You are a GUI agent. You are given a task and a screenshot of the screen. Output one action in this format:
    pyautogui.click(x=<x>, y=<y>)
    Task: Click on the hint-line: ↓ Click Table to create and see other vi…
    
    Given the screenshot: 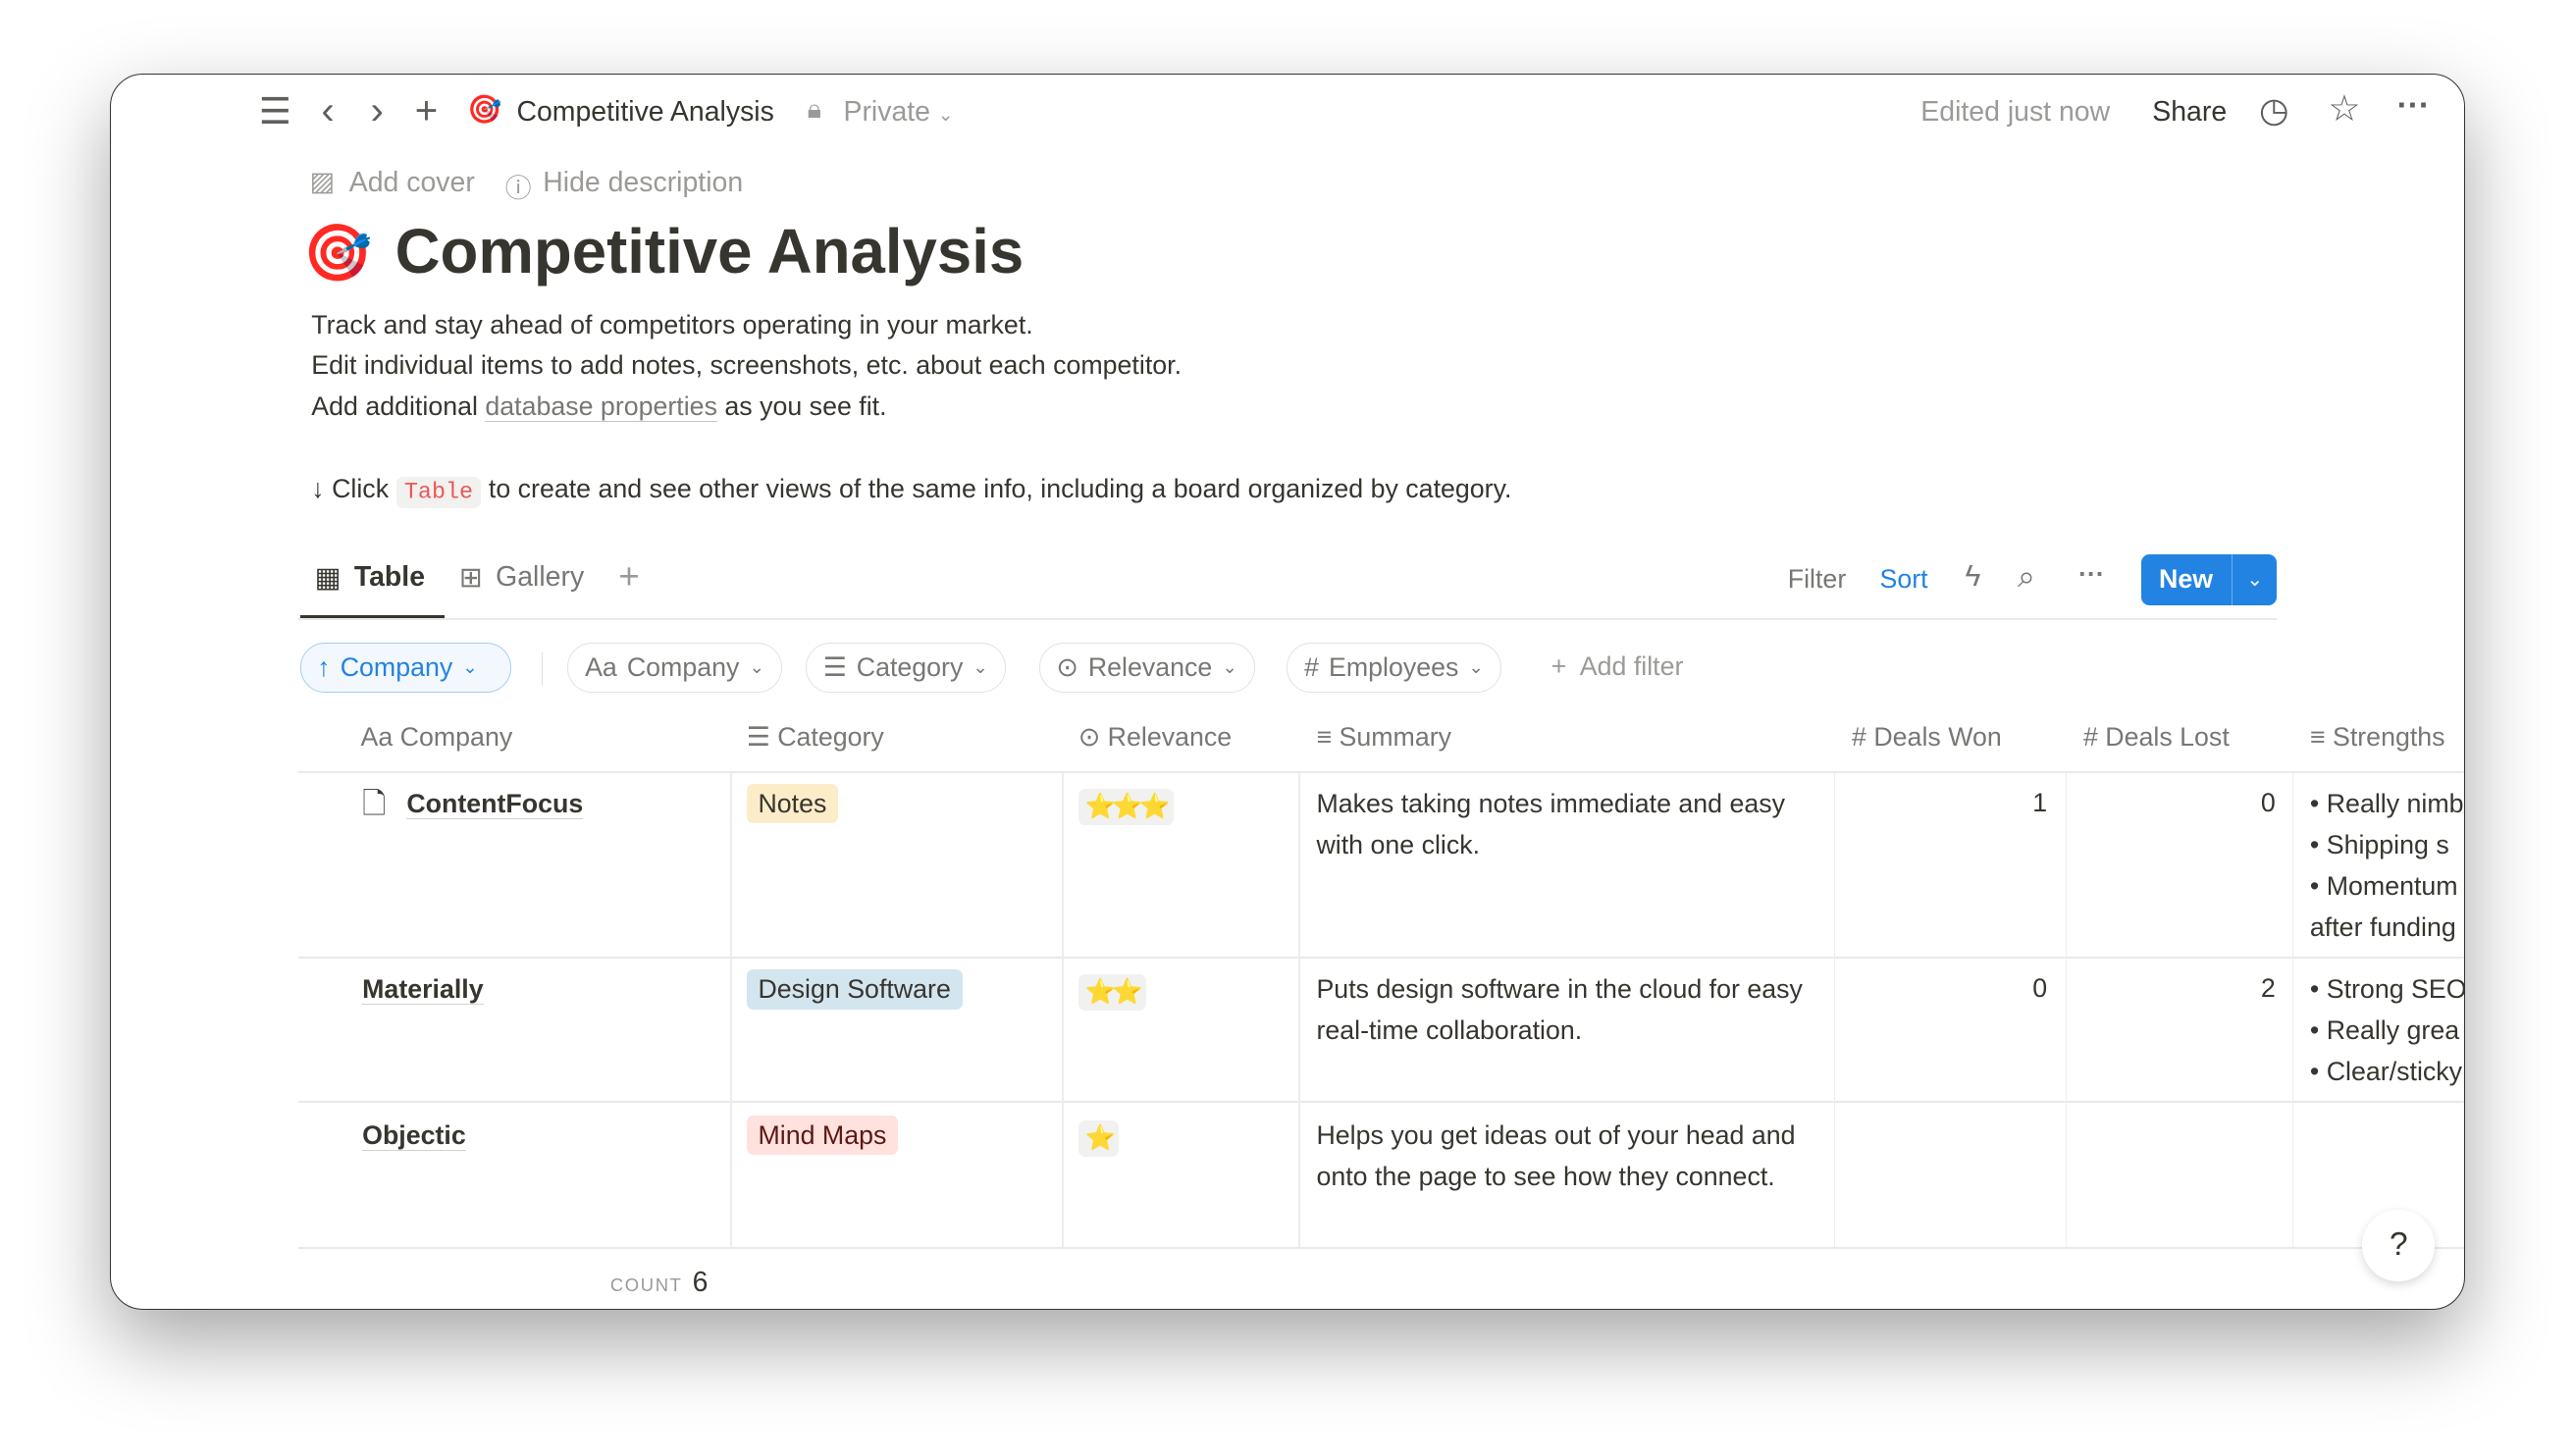 What is the action you would take?
    pyautogui.click(x=911, y=491)
    